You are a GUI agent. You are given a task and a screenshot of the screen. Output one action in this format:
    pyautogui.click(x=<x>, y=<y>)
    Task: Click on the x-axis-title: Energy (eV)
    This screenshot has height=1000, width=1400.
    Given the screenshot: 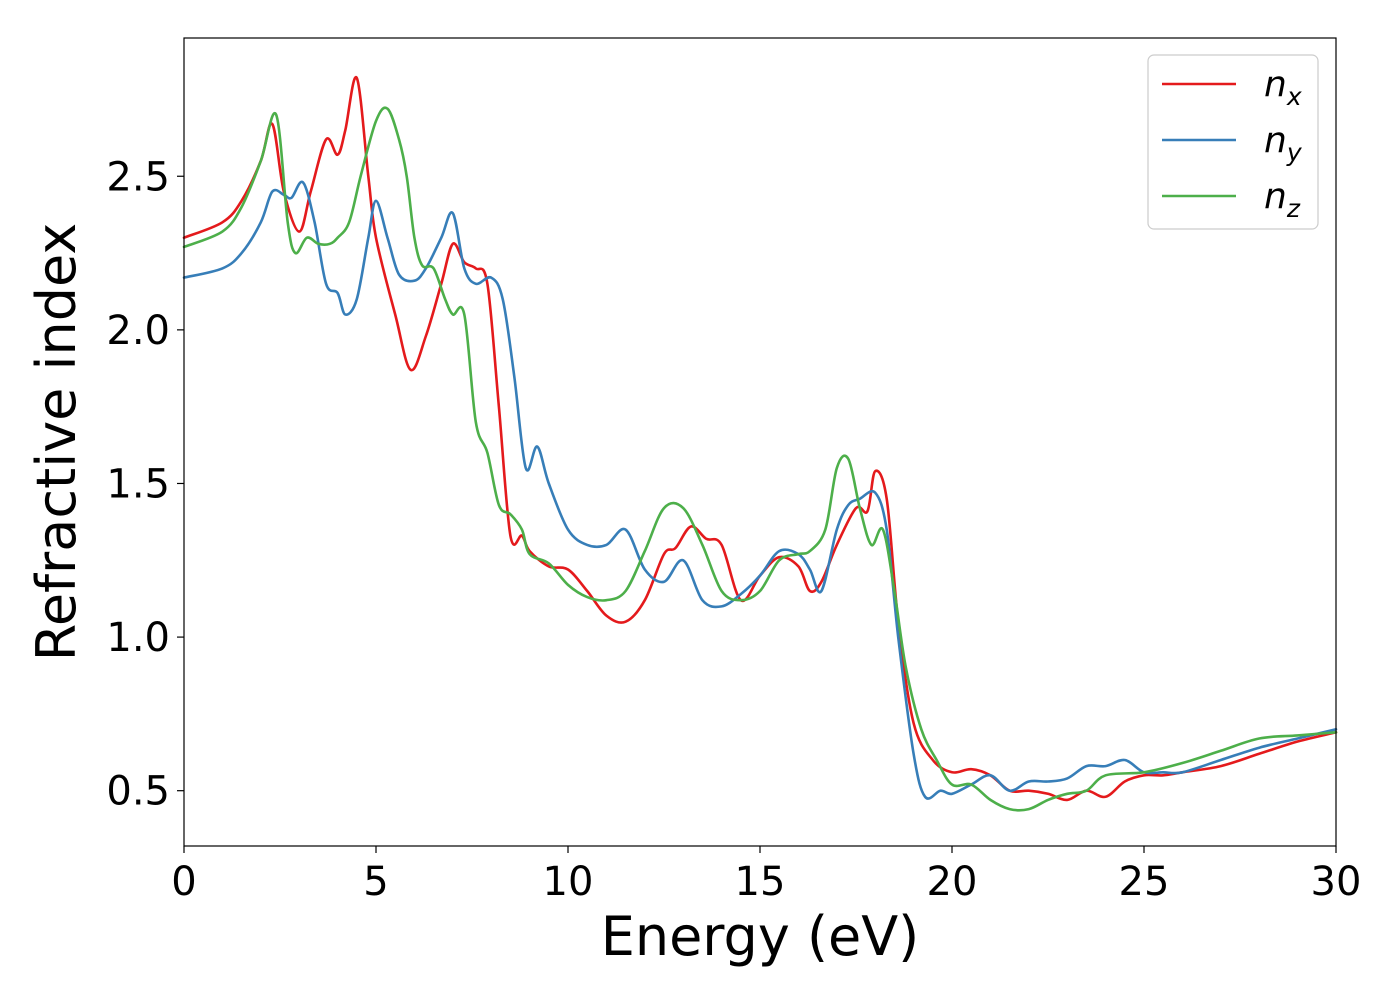 What is the action you would take?
    pyautogui.click(x=760, y=936)
    